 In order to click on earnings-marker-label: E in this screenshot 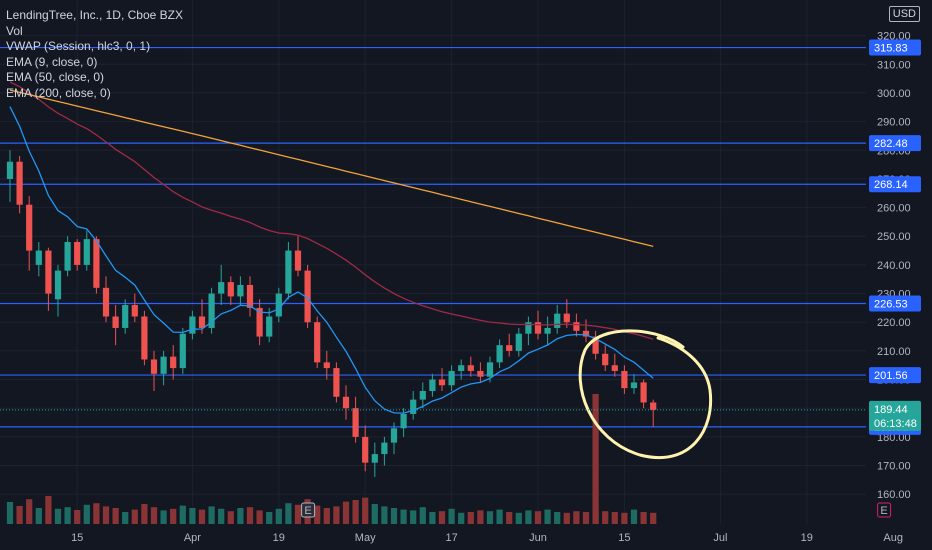, I will do `click(883, 511)`.